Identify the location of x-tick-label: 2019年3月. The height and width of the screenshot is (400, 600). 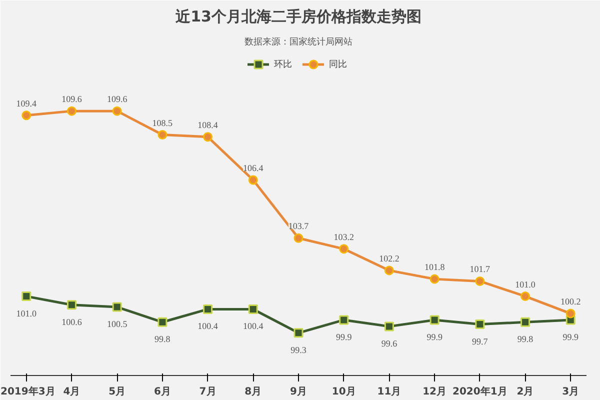
(28, 392).